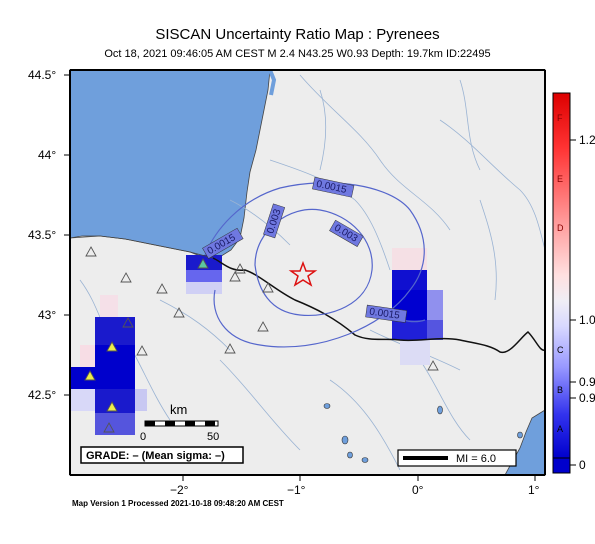 This screenshot has height=544, width=595. I want to click on colorbar-value: 1.0, so click(587, 320).